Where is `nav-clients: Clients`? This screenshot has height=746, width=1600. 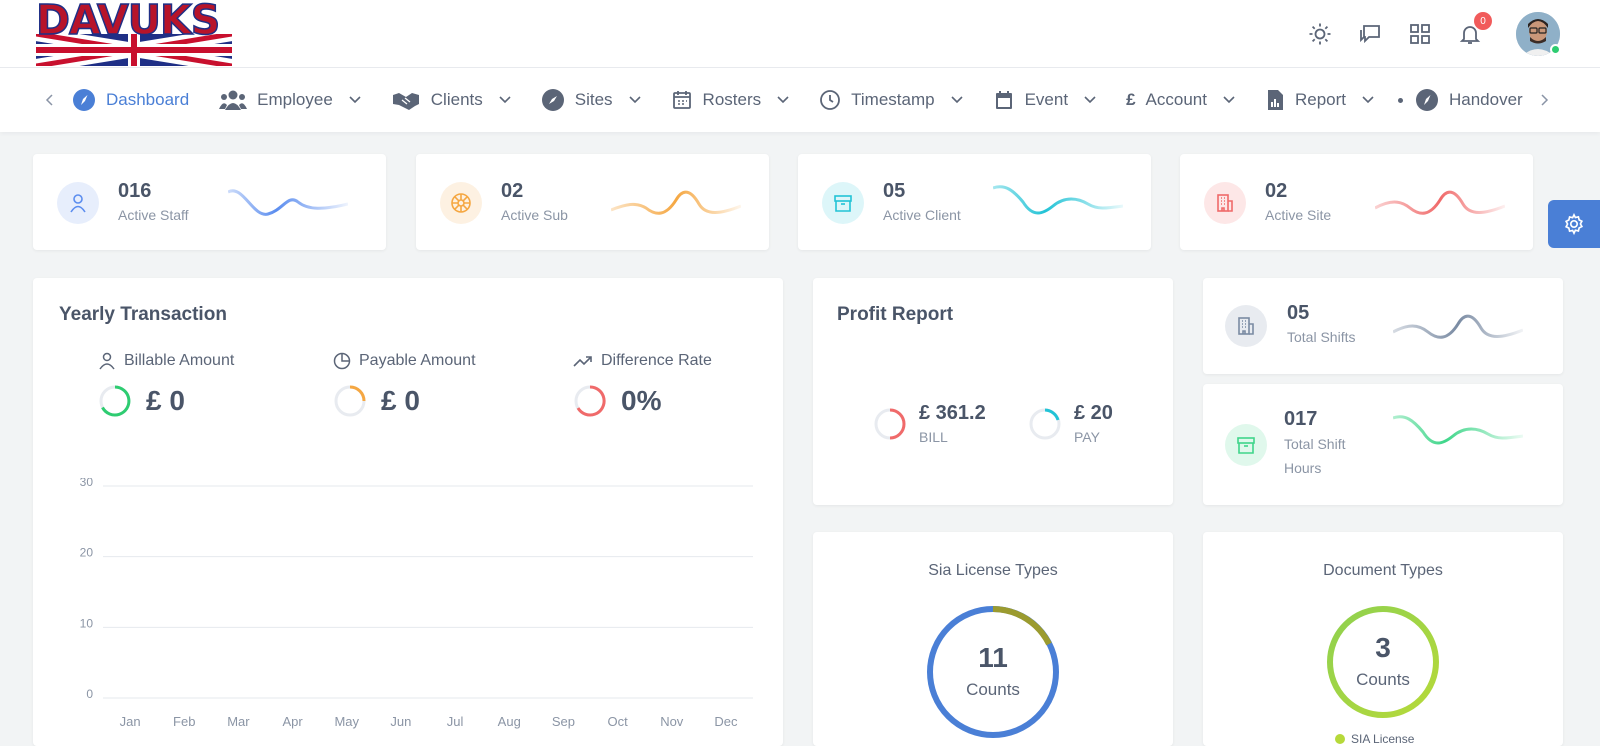
nav-clients: Clients is located at coordinates (451, 100).